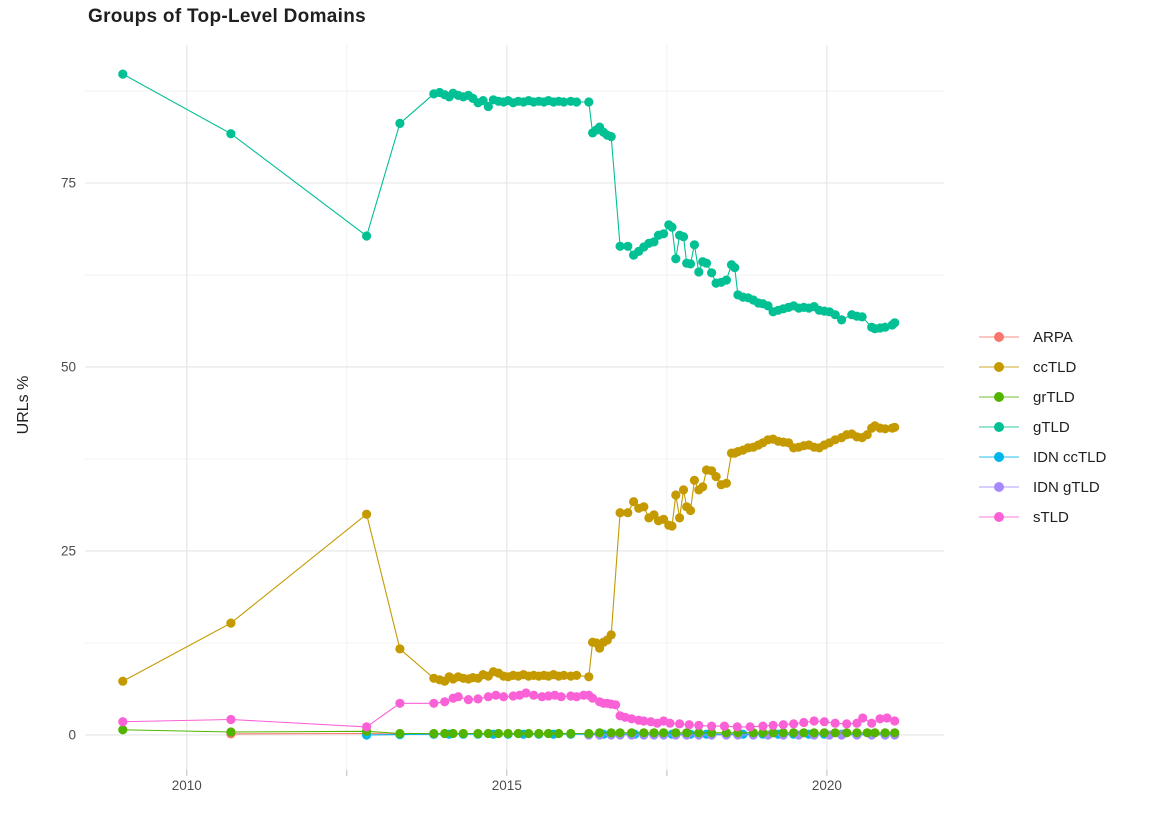  What do you see at coordinates (68, 183) in the screenshot?
I see `y-tick-label-75: 75` at bounding box center [68, 183].